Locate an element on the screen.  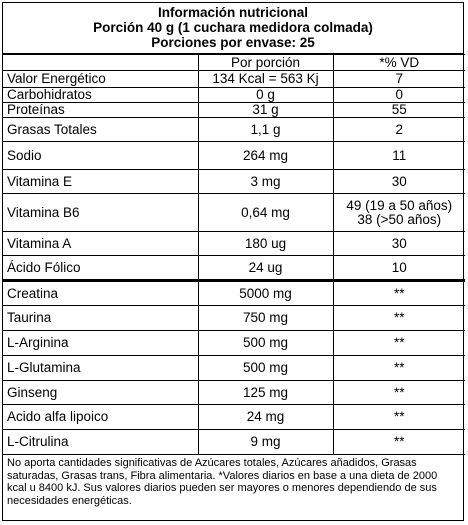
cell: 264 mg is located at coordinates (265, 155).